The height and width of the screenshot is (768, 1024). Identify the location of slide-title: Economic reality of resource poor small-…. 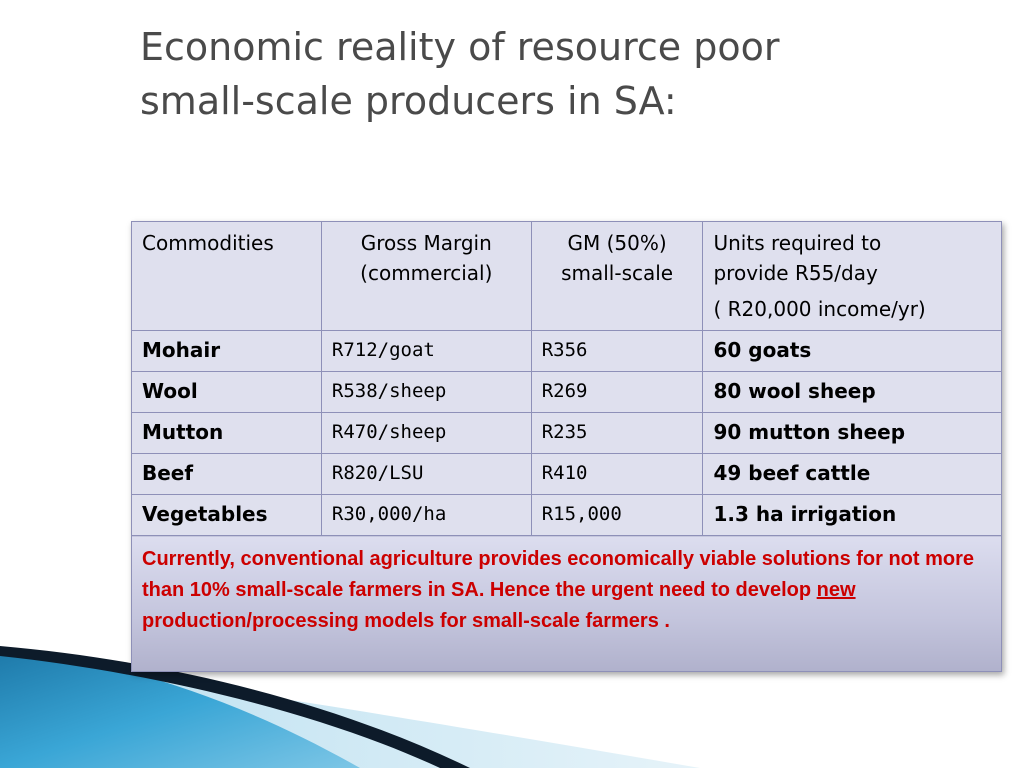
(570, 74).